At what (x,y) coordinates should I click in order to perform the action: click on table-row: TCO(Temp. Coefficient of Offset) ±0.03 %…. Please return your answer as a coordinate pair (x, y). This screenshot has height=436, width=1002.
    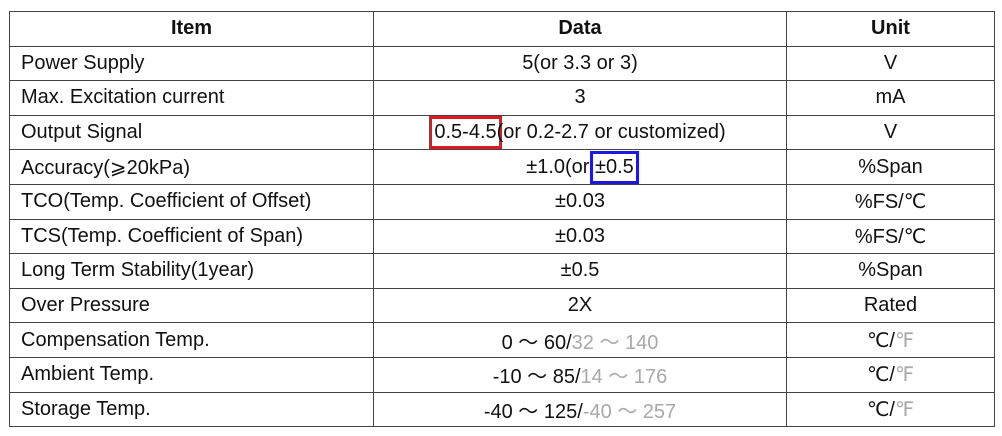
    Looking at the image, I should click on (502, 201).